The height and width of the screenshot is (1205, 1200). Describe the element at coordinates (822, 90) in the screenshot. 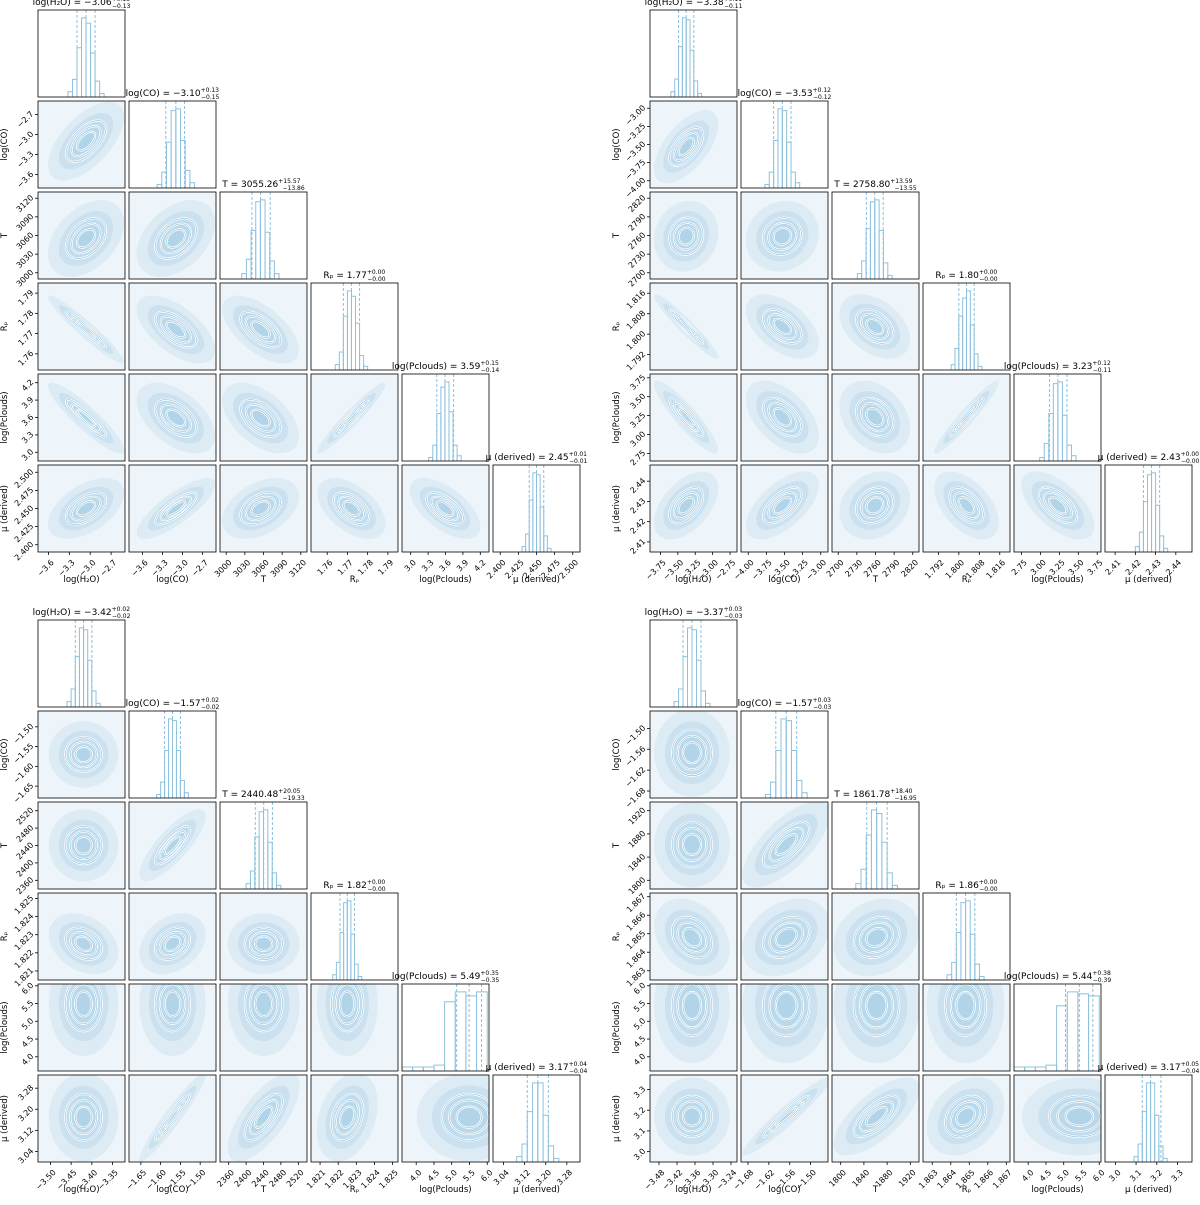

I see `title-err-plus: +0.12` at that location.